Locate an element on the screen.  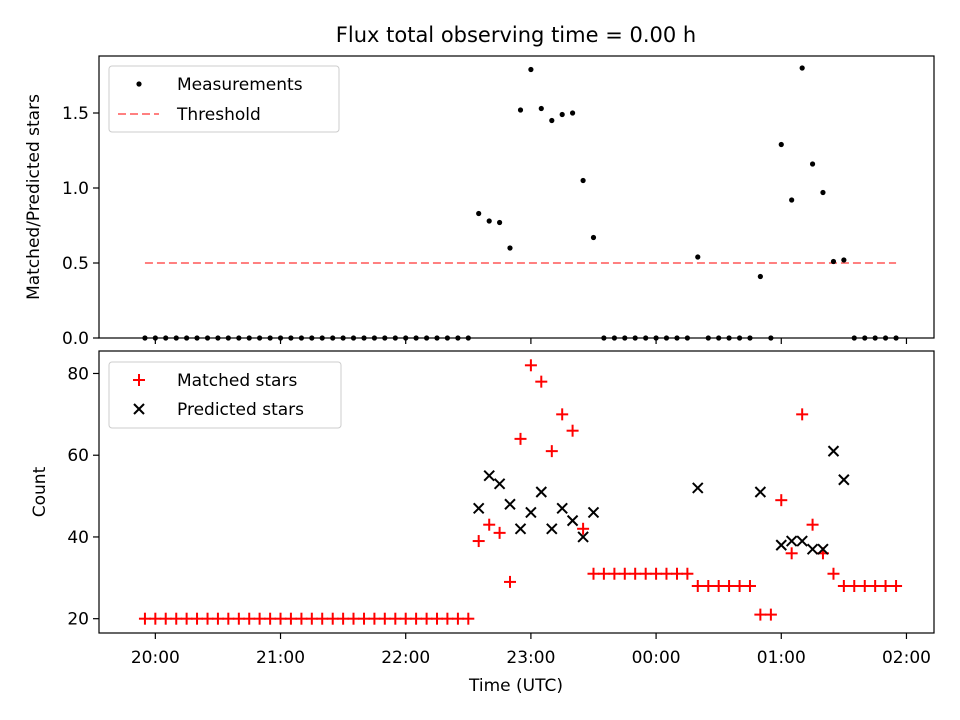
x-tick-label: 00:00 is located at coordinates (656, 658).